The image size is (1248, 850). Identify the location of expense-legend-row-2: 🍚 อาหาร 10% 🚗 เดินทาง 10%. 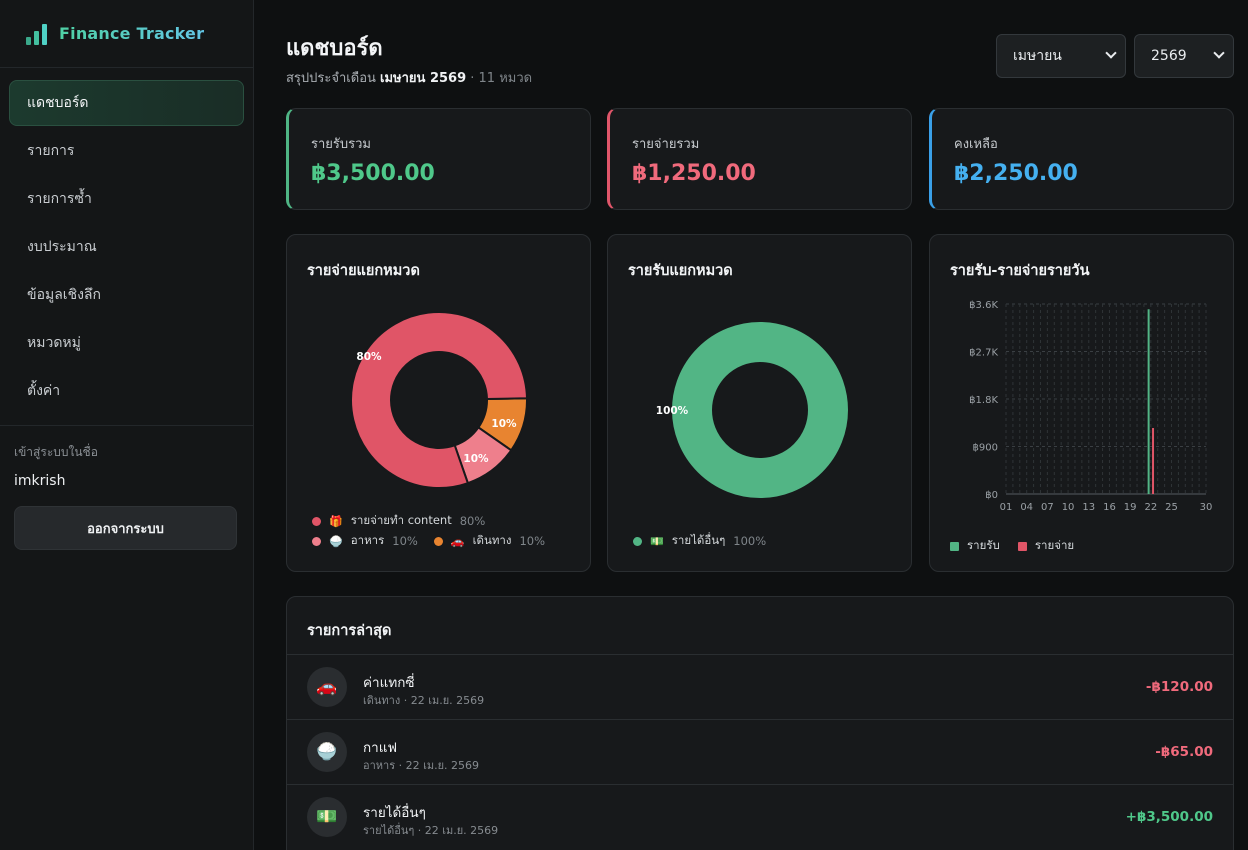
(436, 541).